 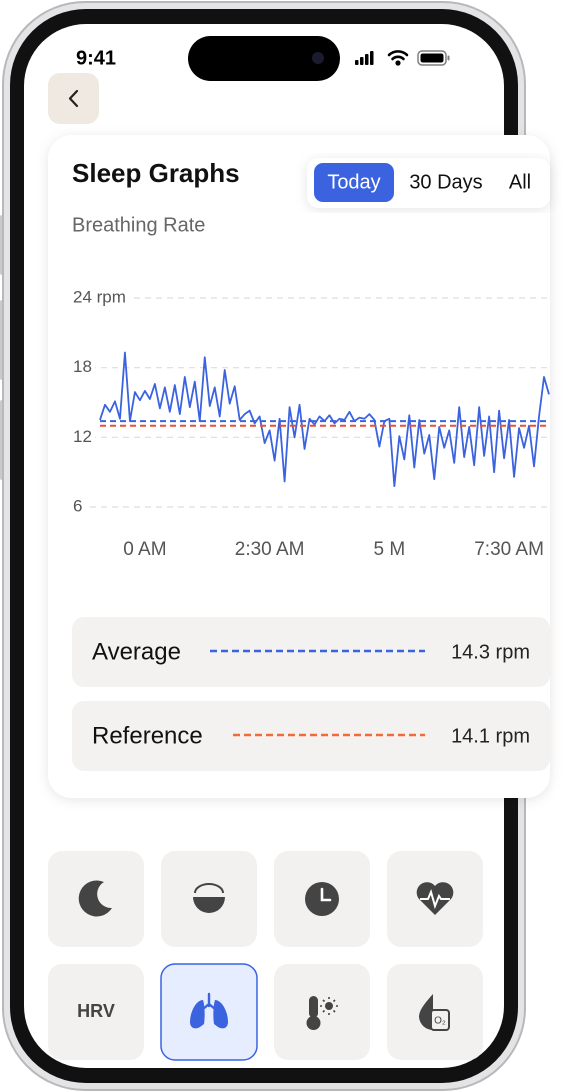 I want to click on camera, so click(x=318, y=58).